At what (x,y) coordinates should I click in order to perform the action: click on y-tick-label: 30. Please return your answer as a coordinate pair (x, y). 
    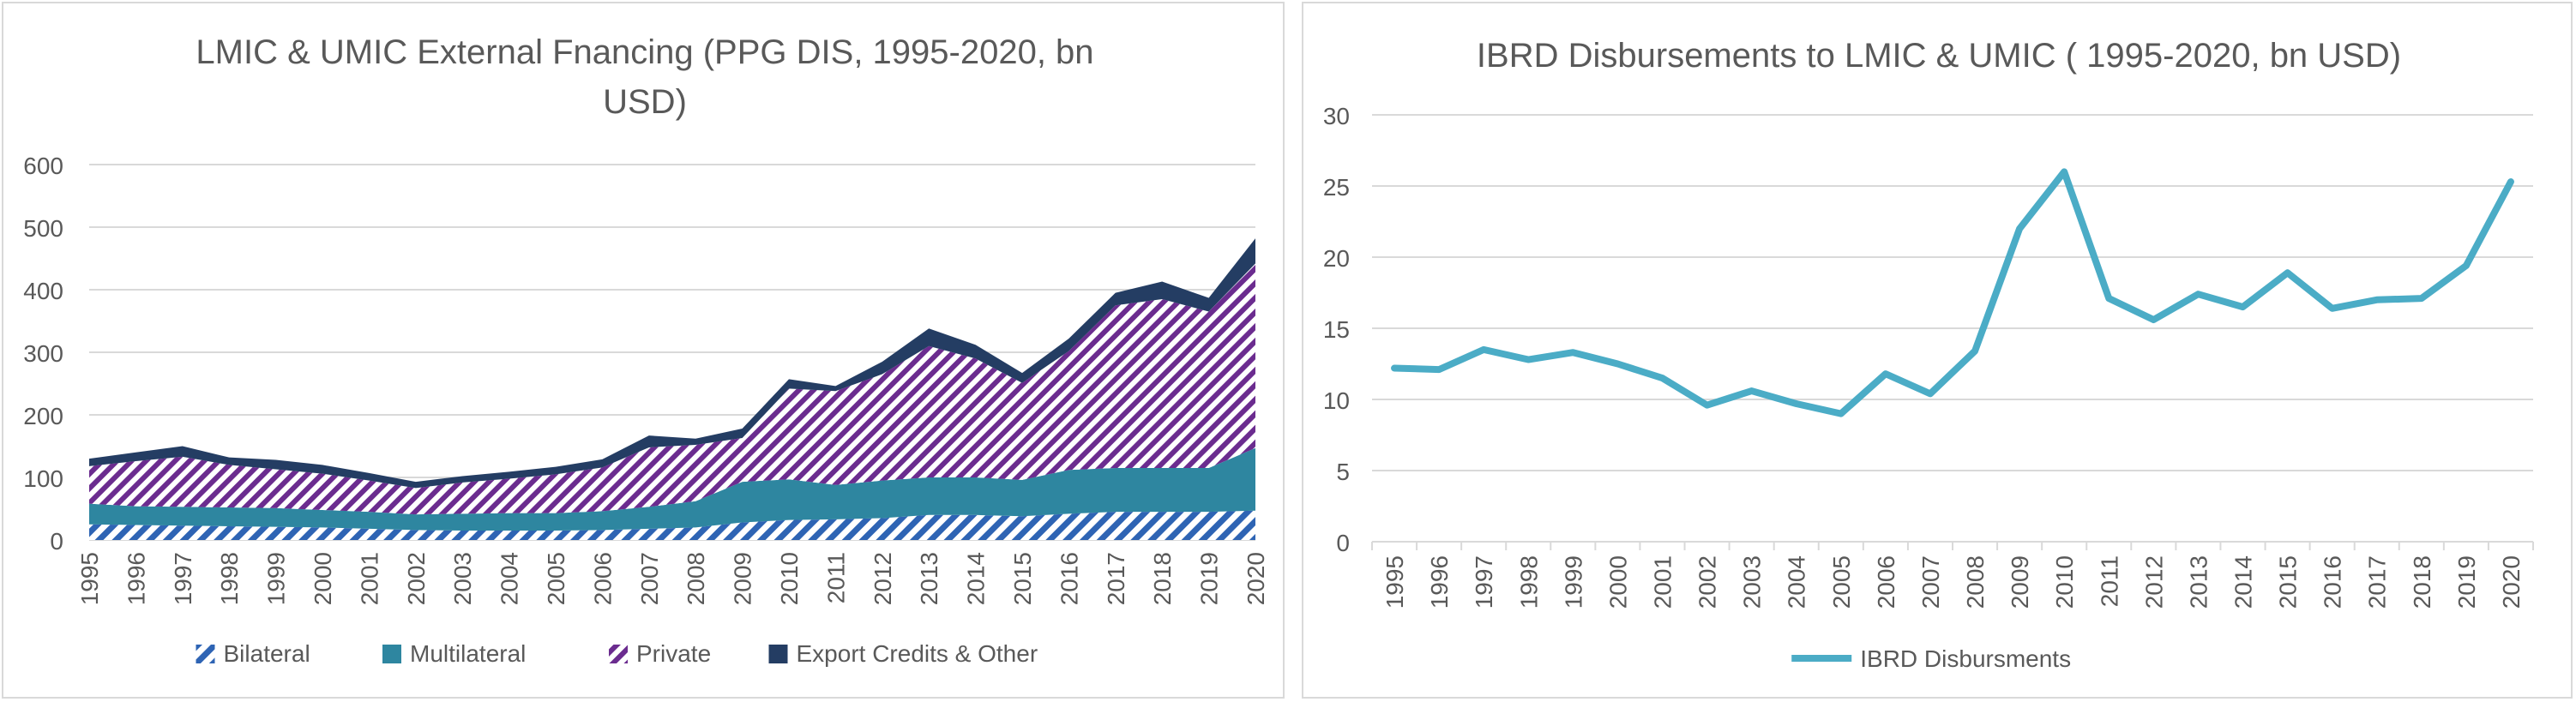
    Looking at the image, I should click on (1336, 116).